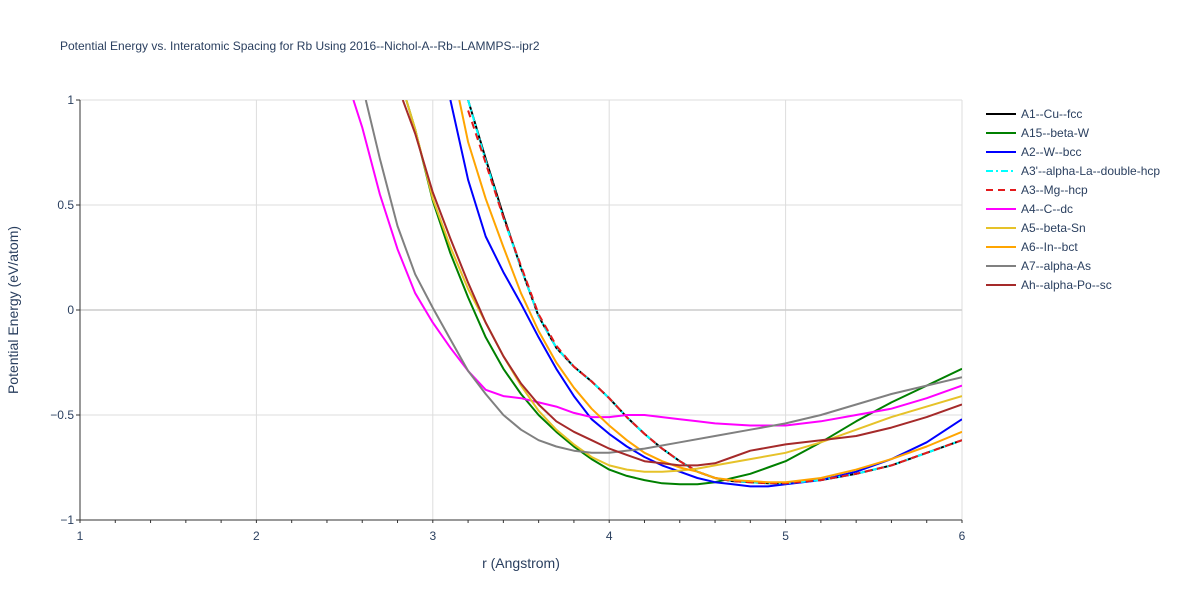 Image resolution: width=1200 pixels, height=600 pixels. Describe the element at coordinates (962, 536) in the screenshot. I see `x-tick-label: 6` at that location.